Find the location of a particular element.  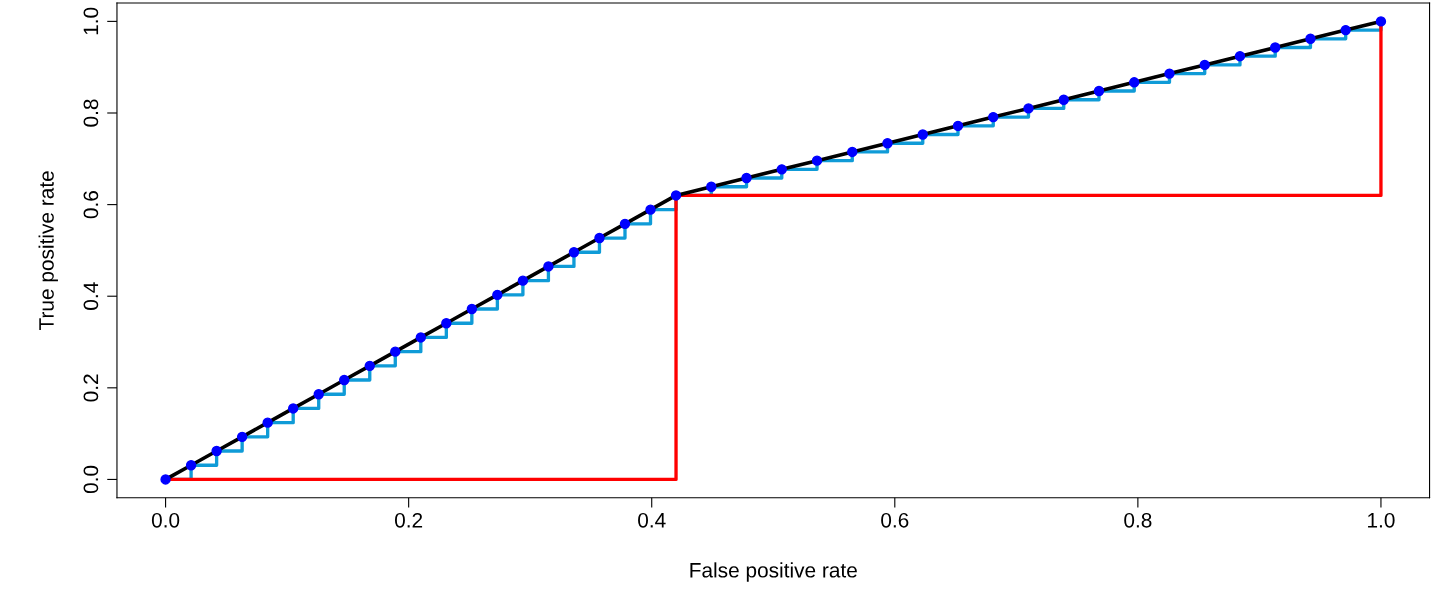

y-tick-label: 0.8 is located at coordinates (91, 113).